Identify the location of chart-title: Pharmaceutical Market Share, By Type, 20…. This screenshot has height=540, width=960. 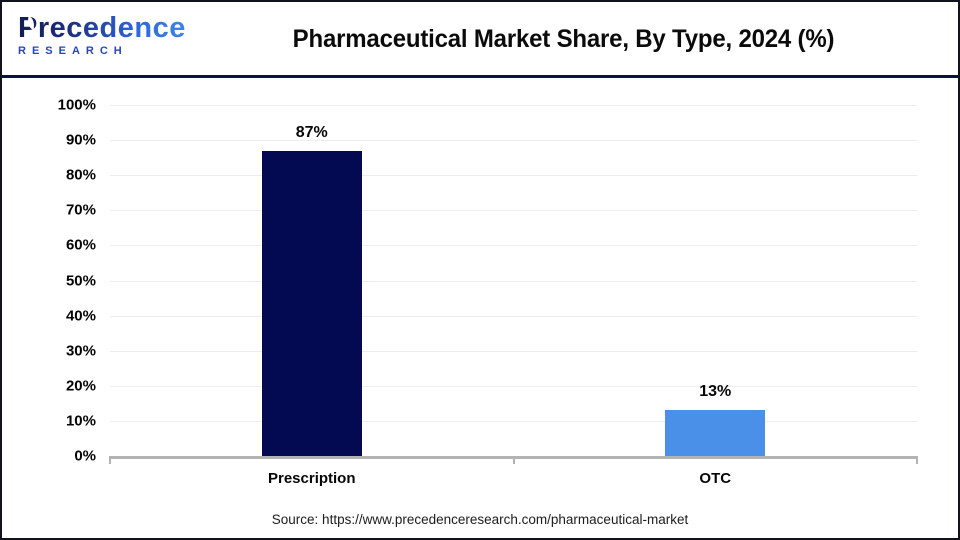
(563, 38).